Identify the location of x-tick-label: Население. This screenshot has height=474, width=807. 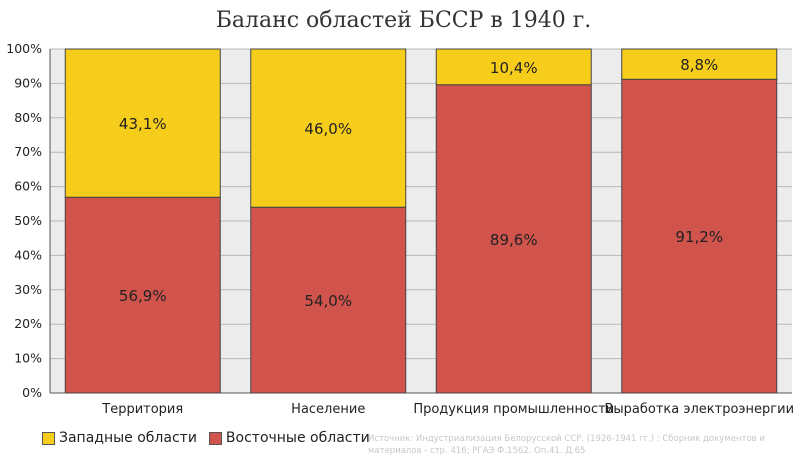
(328, 409).